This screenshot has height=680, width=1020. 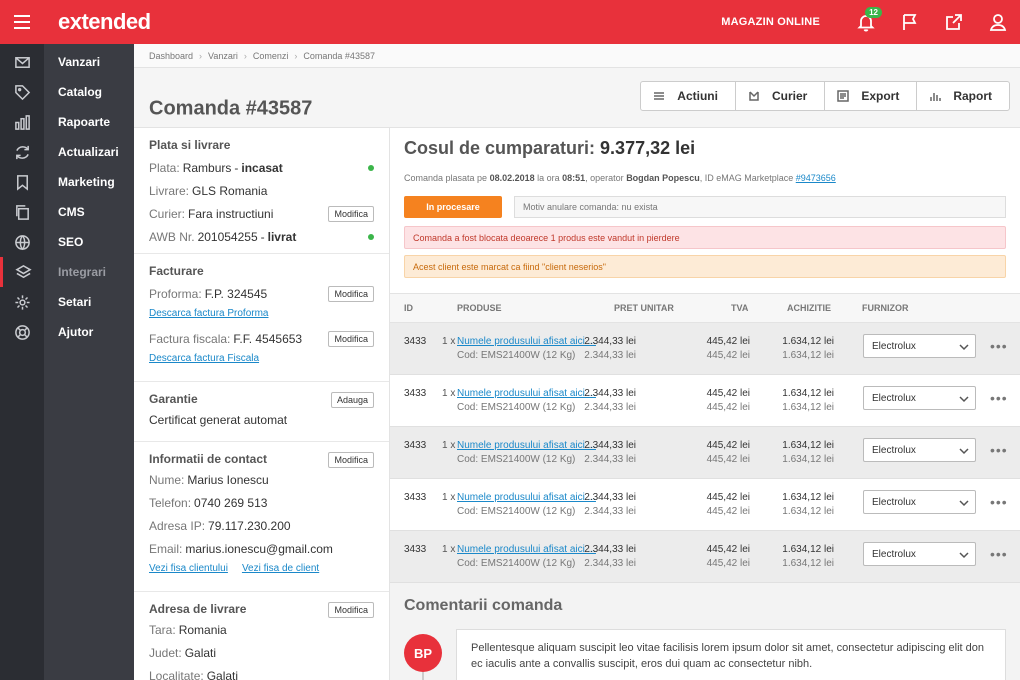 I want to click on sidebar-item-catalog: Catalog, so click(x=80, y=92).